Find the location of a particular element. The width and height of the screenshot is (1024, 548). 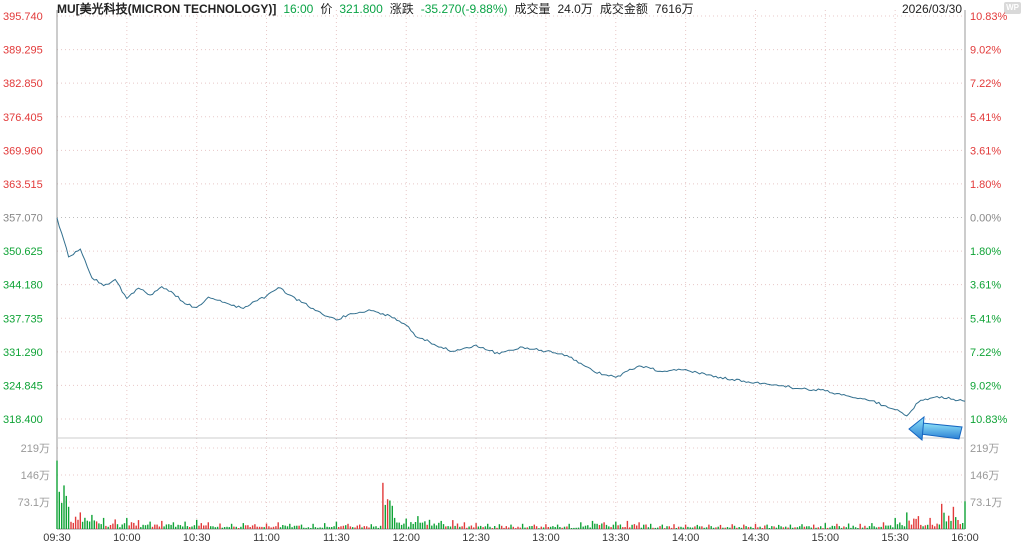

left-price-label: 382.850 is located at coordinates (23, 84).